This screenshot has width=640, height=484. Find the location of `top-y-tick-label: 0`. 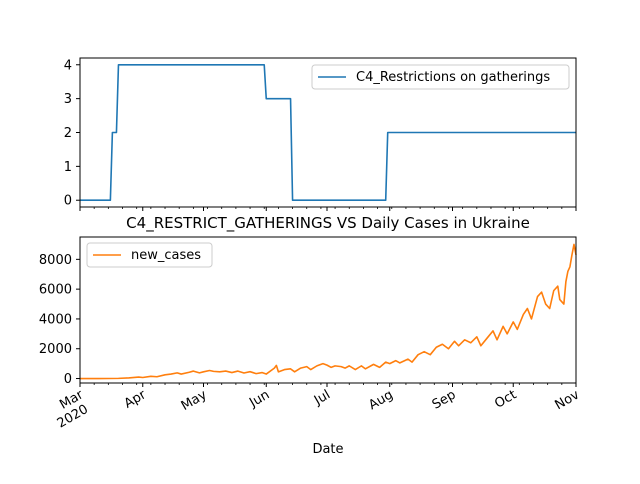

top-y-tick-label: 0 is located at coordinates (68, 201).